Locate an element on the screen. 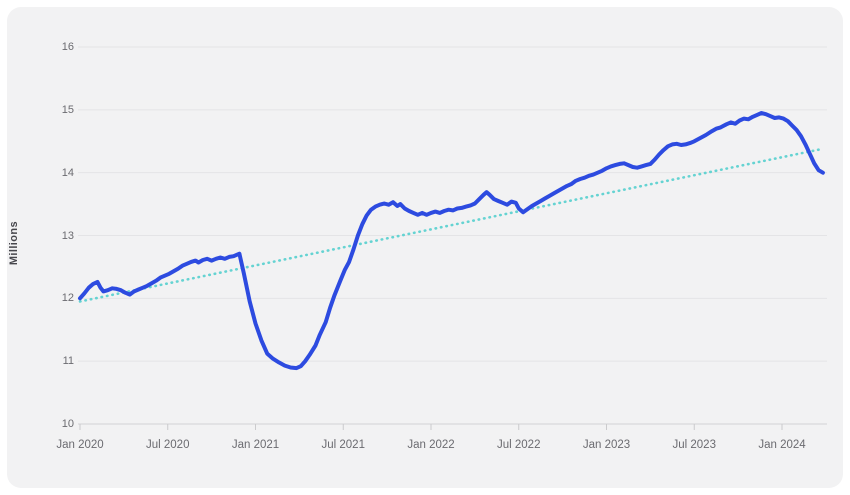 The image size is (850, 495). y-tick-label-14: 14 is located at coordinates (67, 172).